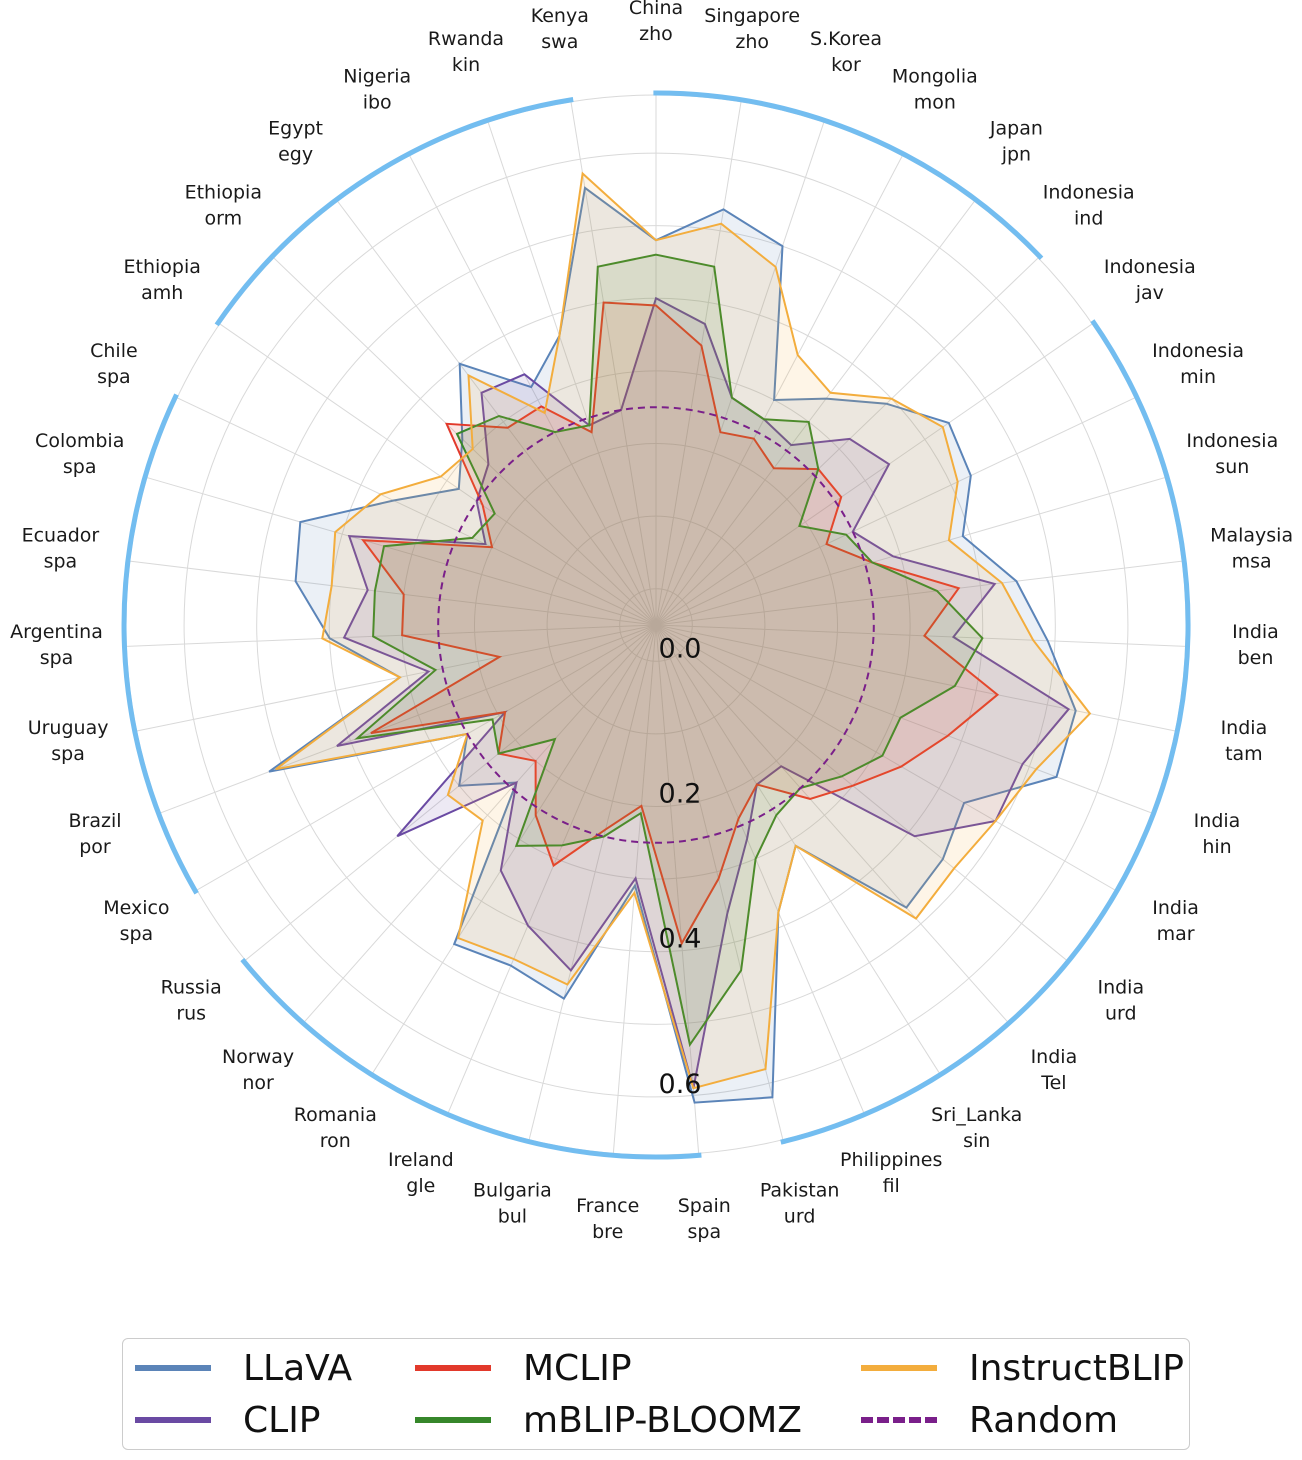 This screenshot has height=1460, width=1302. What do you see at coordinates (61, 536) in the screenshot?
I see `category-country-30: Ecuador` at bounding box center [61, 536].